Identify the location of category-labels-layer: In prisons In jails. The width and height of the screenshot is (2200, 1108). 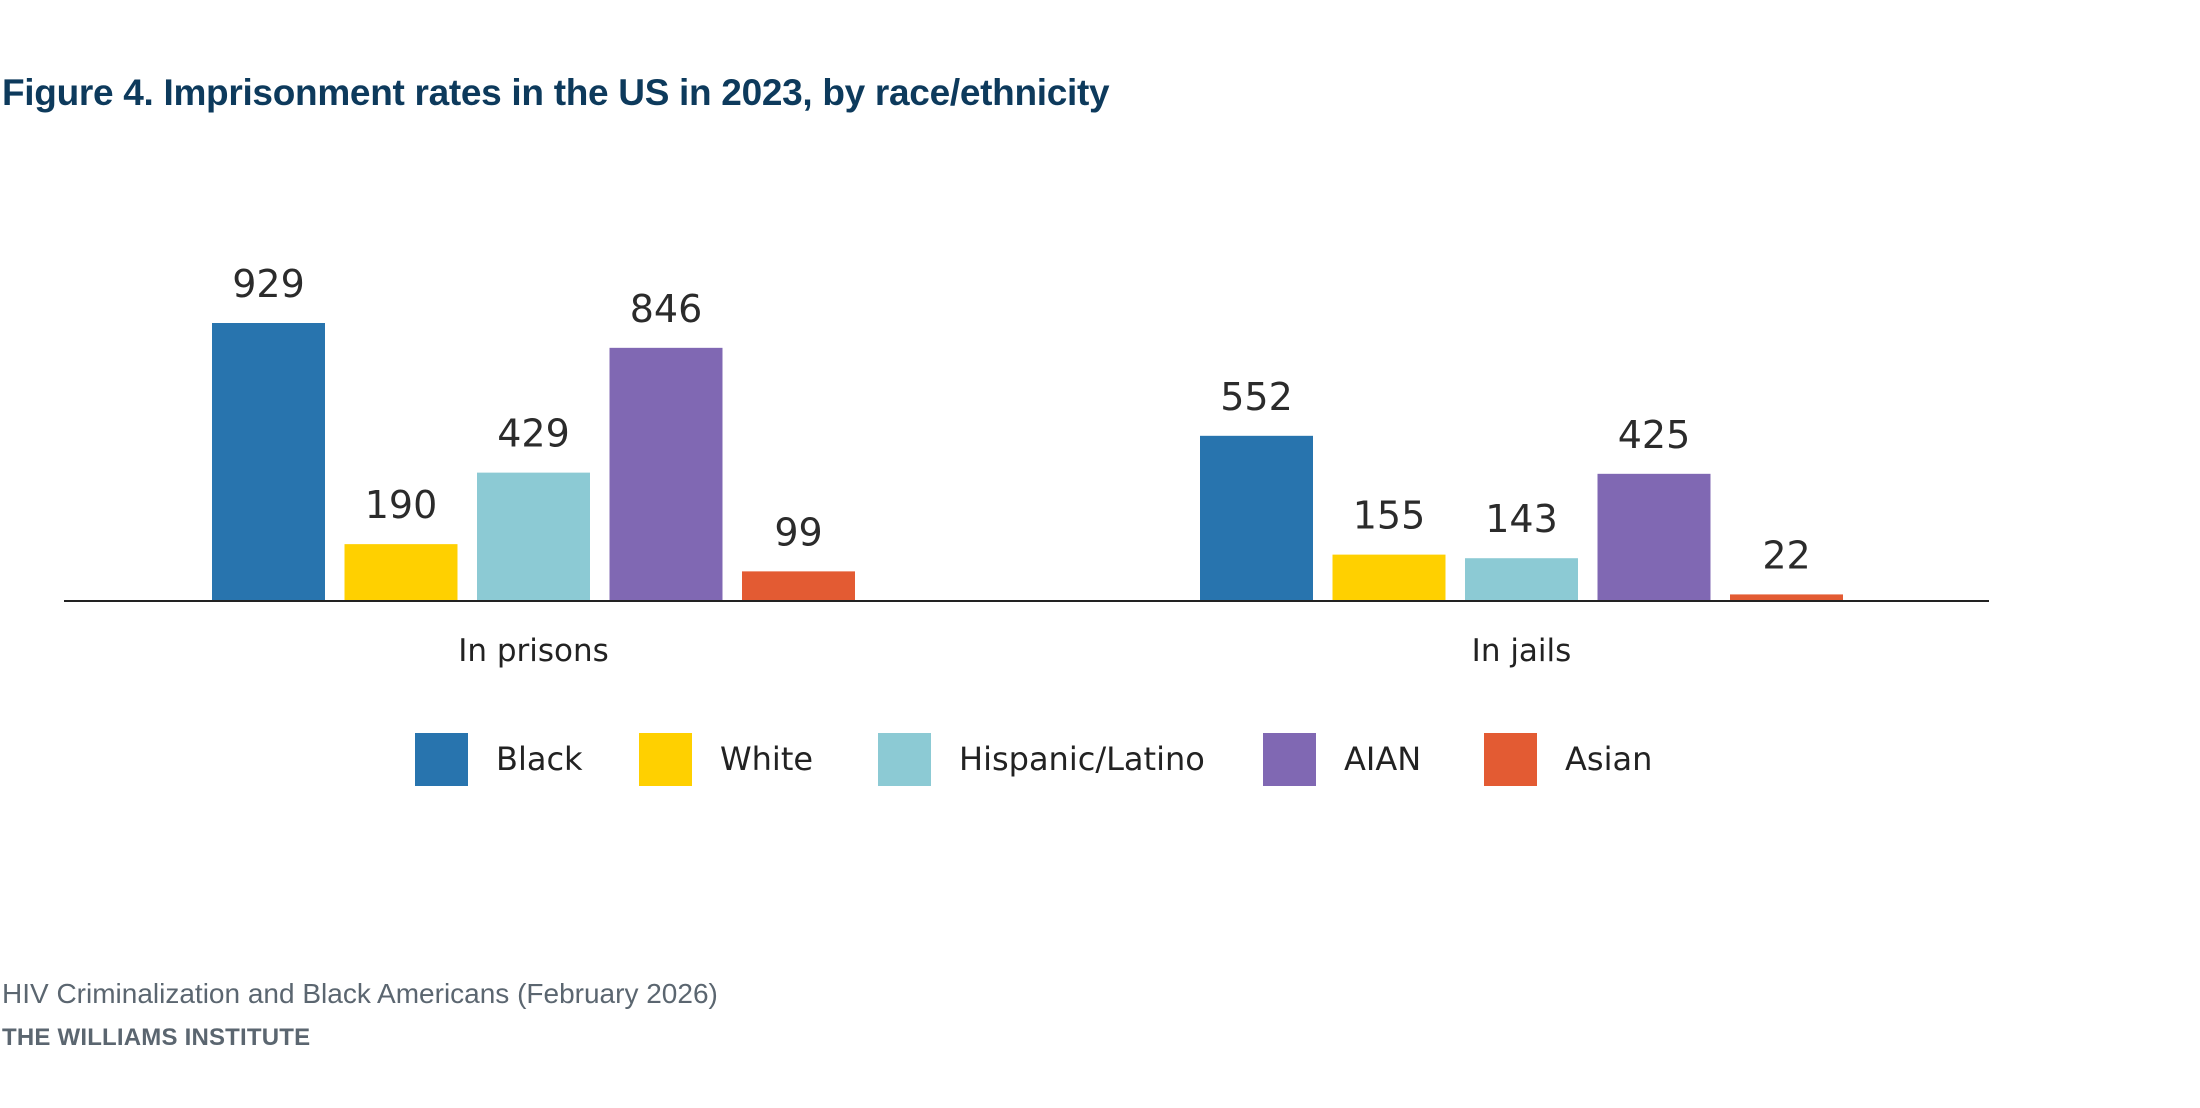
(1014, 651).